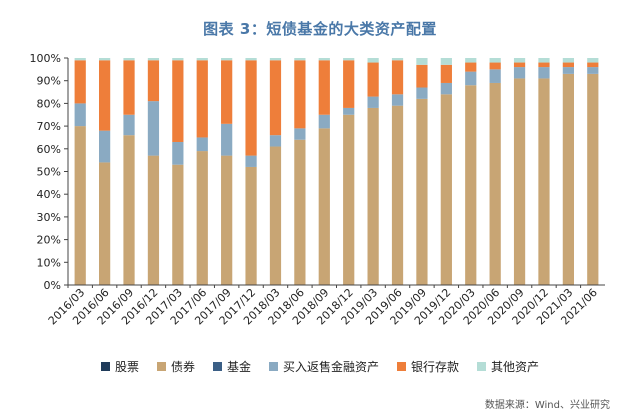  Describe the element at coordinates (49, 81) in the screenshot. I see `y-tick-label: 90%` at that location.